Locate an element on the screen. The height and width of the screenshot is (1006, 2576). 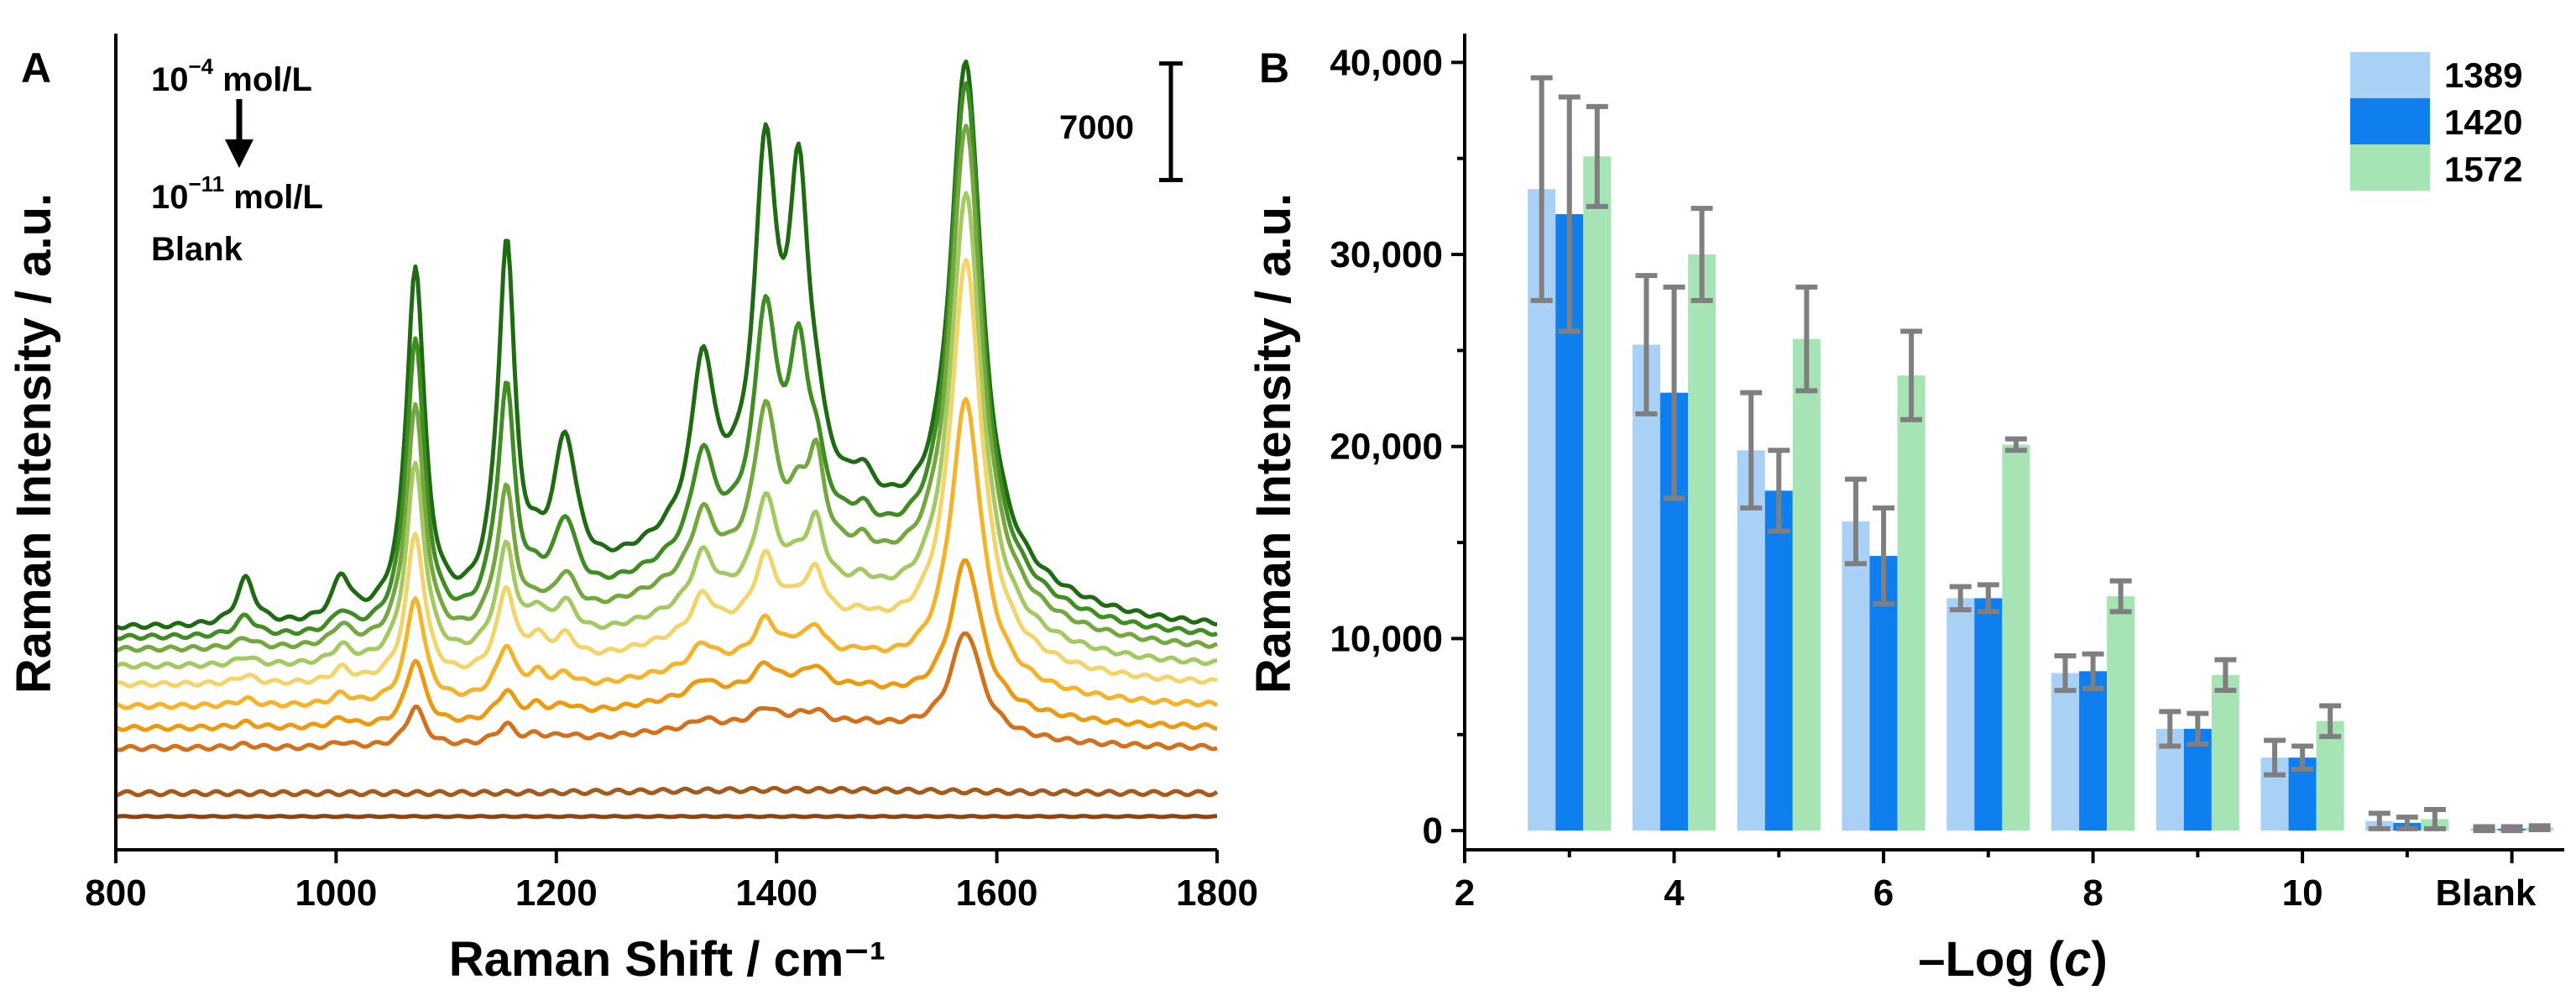
annotation-bottom-base: 10 is located at coordinates (170, 197).